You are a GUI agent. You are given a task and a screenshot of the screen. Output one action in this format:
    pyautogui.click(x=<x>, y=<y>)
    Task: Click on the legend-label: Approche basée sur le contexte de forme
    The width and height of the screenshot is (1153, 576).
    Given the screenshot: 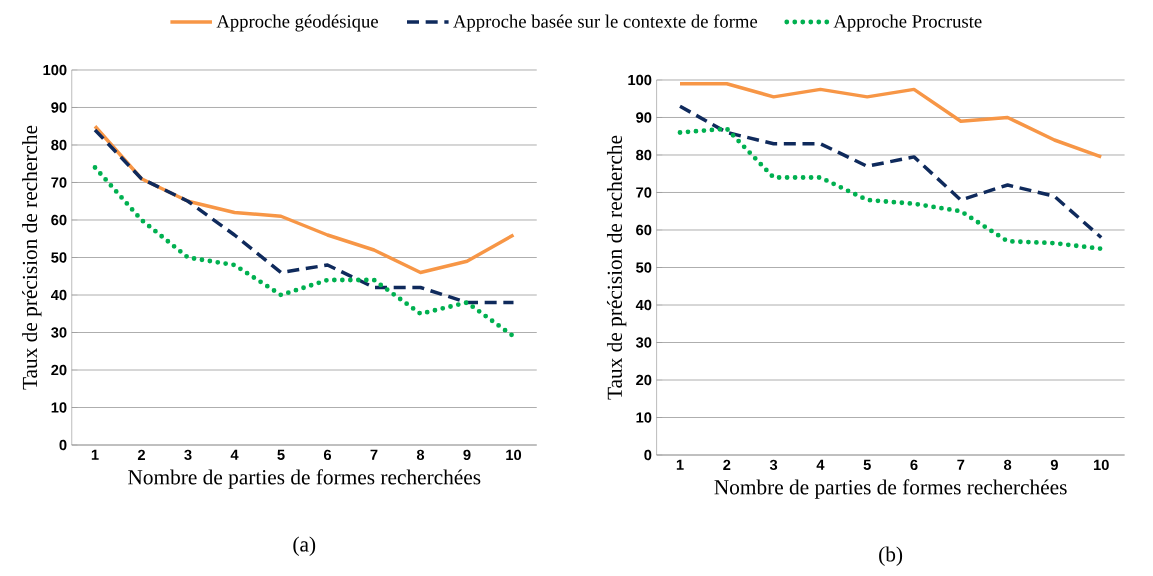 What is the action you would take?
    pyautogui.click(x=605, y=23)
    